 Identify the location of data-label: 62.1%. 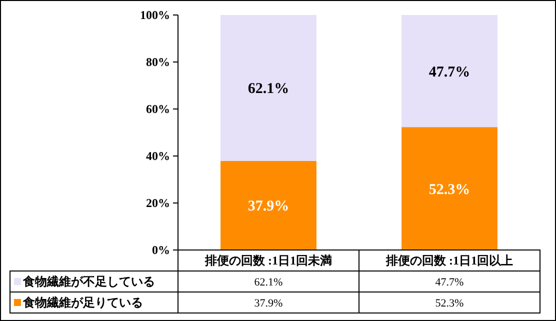
(268, 282).